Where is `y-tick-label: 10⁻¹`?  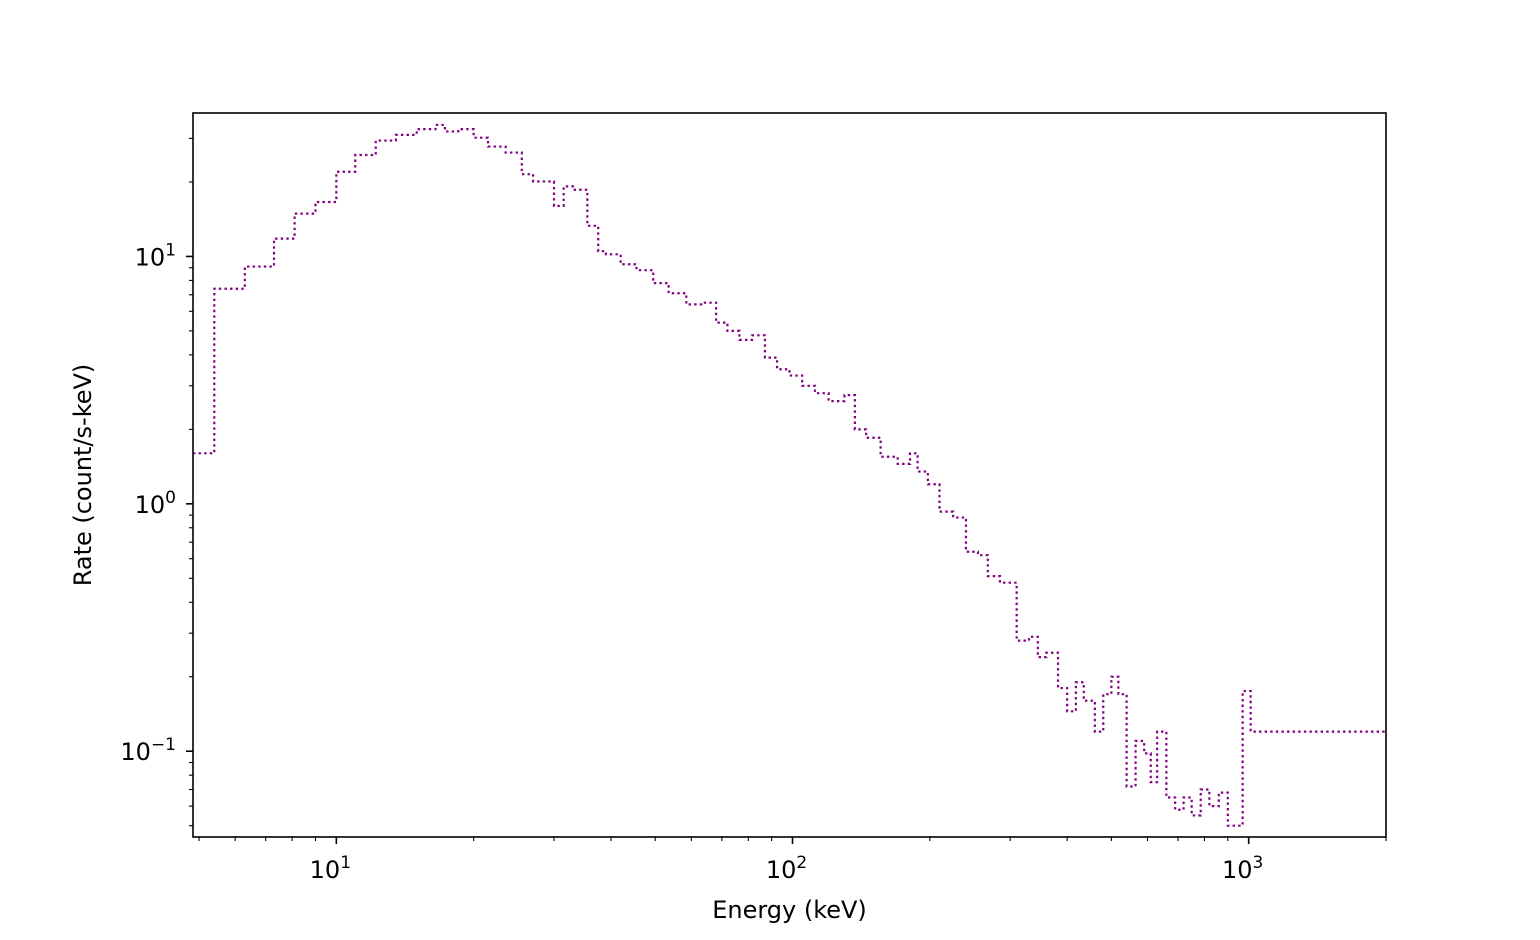
y-tick-label: 10⁻¹ is located at coordinates (148, 750).